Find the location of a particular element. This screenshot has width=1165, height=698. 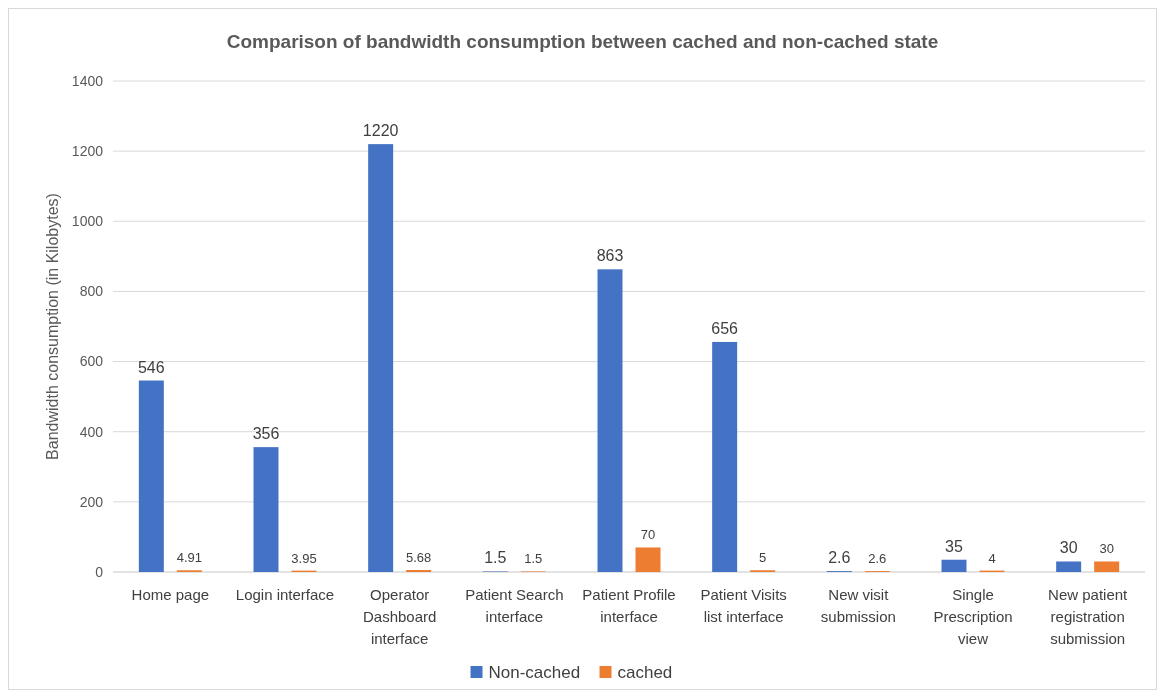

data-label: 3.95 is located at coordinates (304, 558).